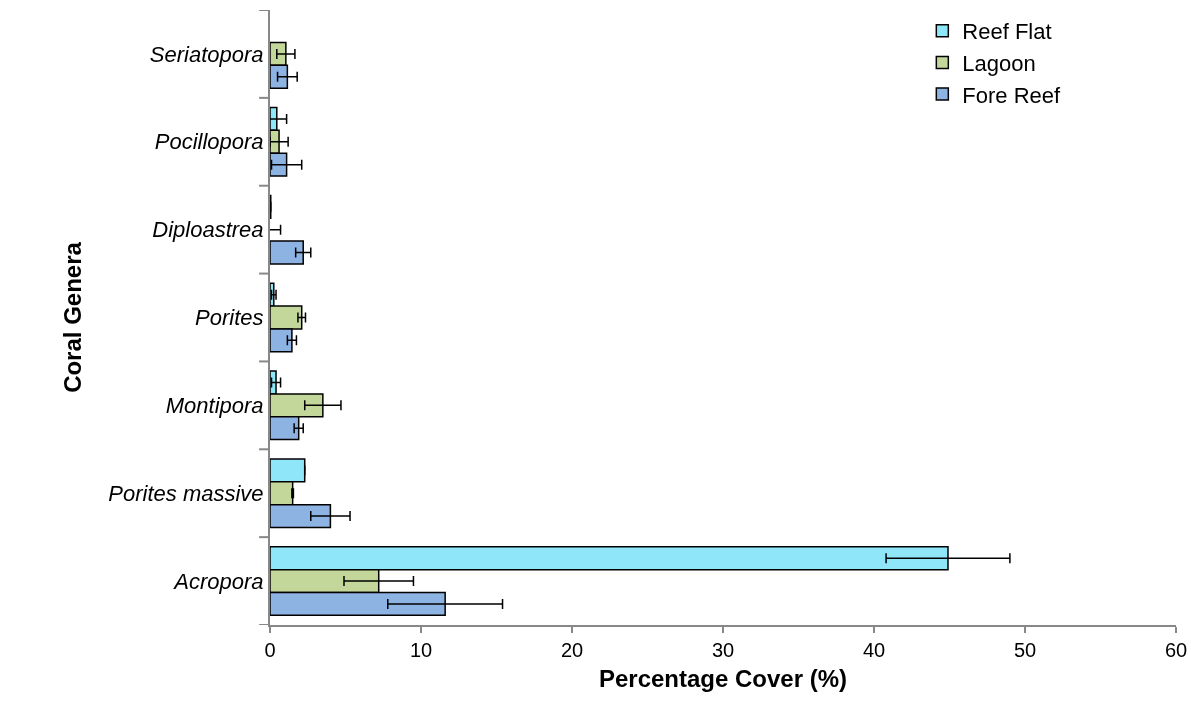 The width and height of the screenshot is (1191, 705). What do you see at coordinates (874, 650) in the screenshot?
I see `x-tick-label: 40` at bounding box center [874, 650].